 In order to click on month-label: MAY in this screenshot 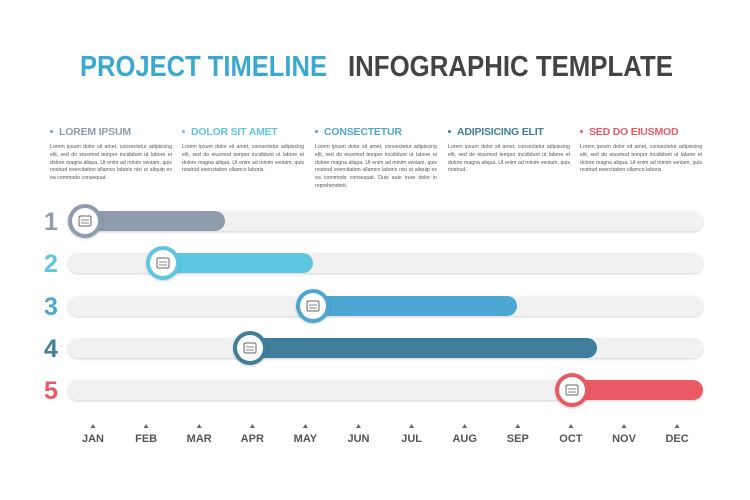, I will do `click(306, 439)`.